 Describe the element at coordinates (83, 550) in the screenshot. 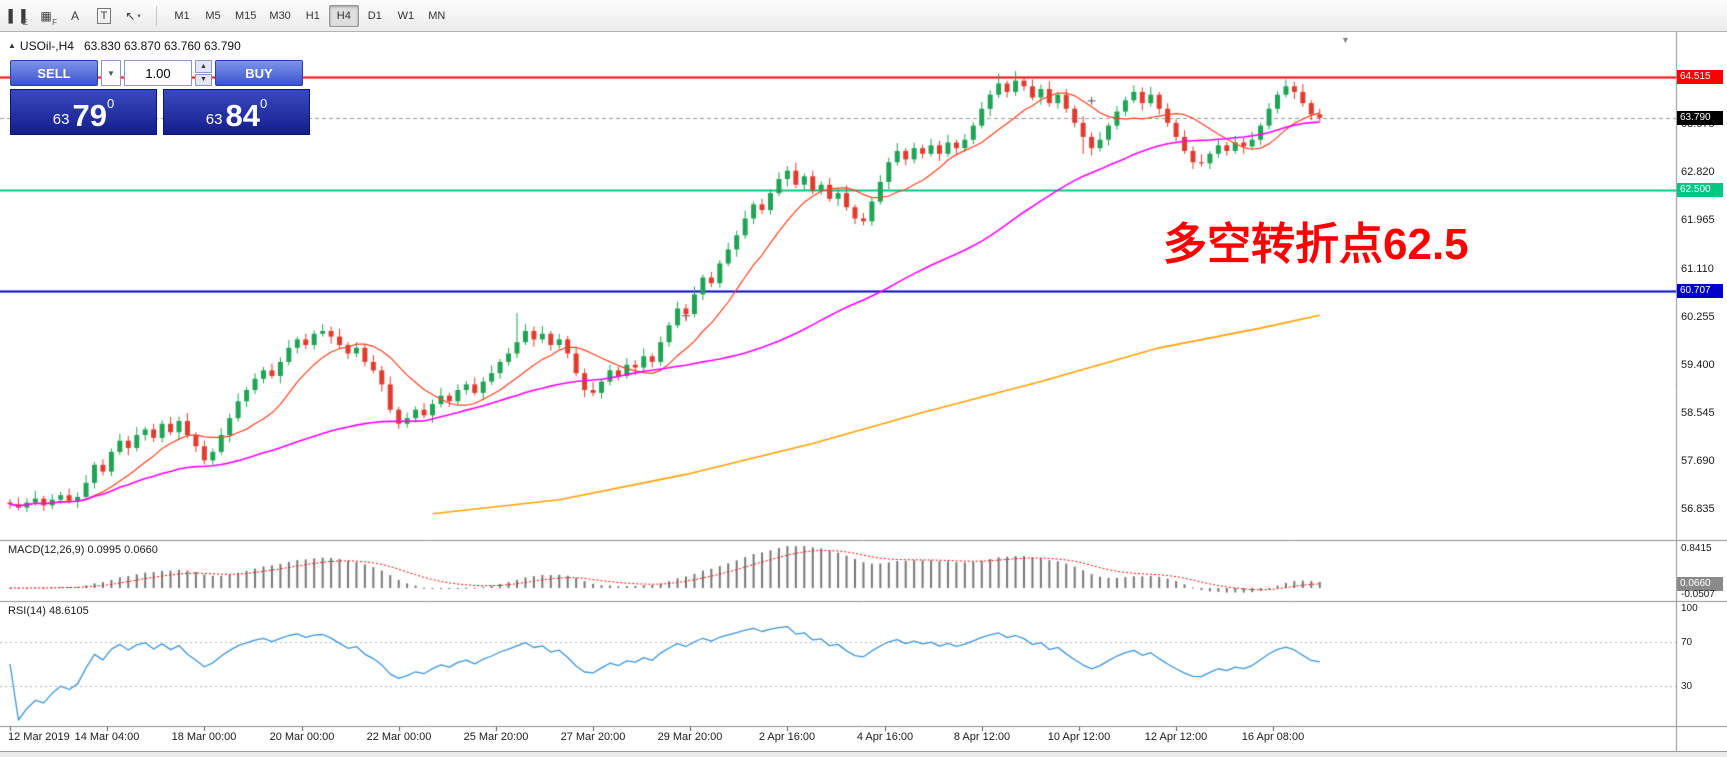

I see `macd-label: MACD(12,26,9) 0.0995 0.0660` at that location.